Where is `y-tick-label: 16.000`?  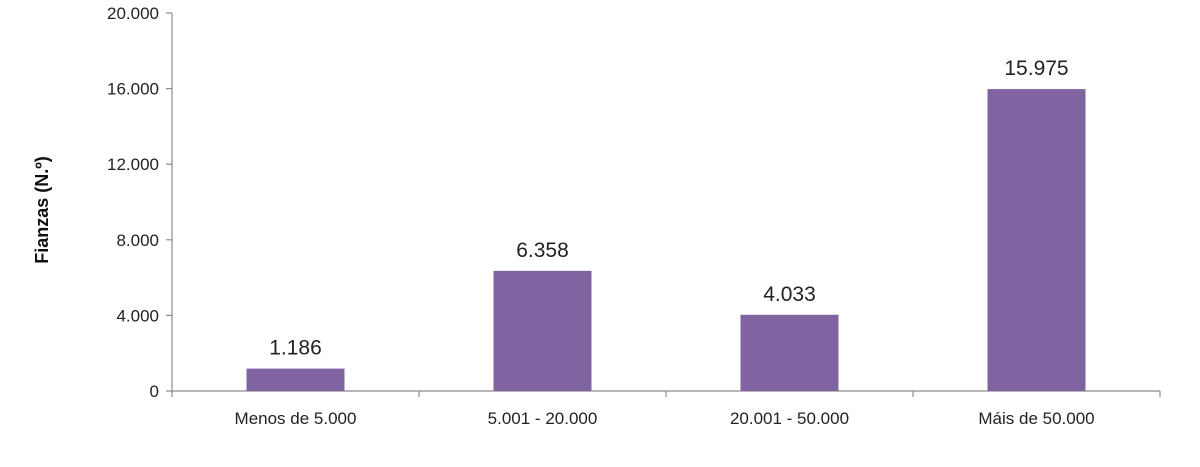 y-tick-label: 16.000 is located at coordinates (133, 89).